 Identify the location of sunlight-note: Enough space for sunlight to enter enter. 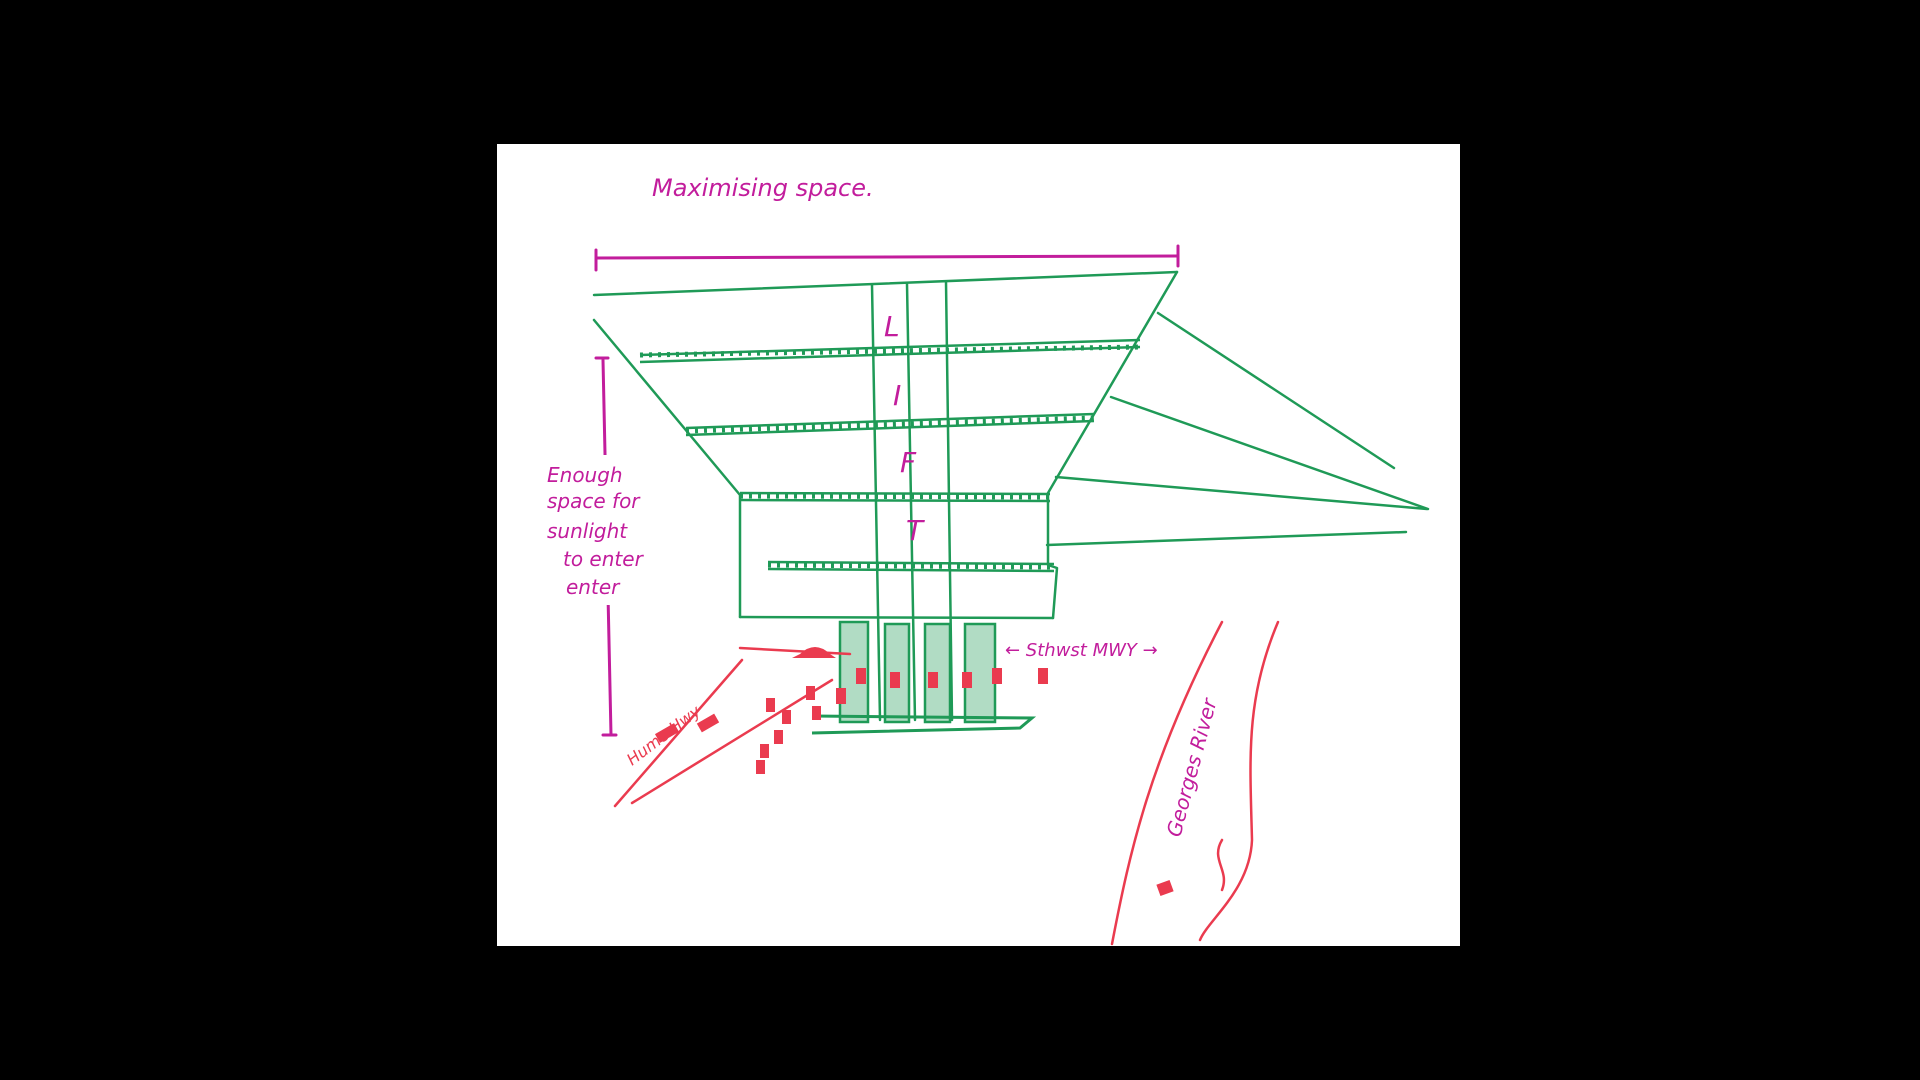
(600, 530).